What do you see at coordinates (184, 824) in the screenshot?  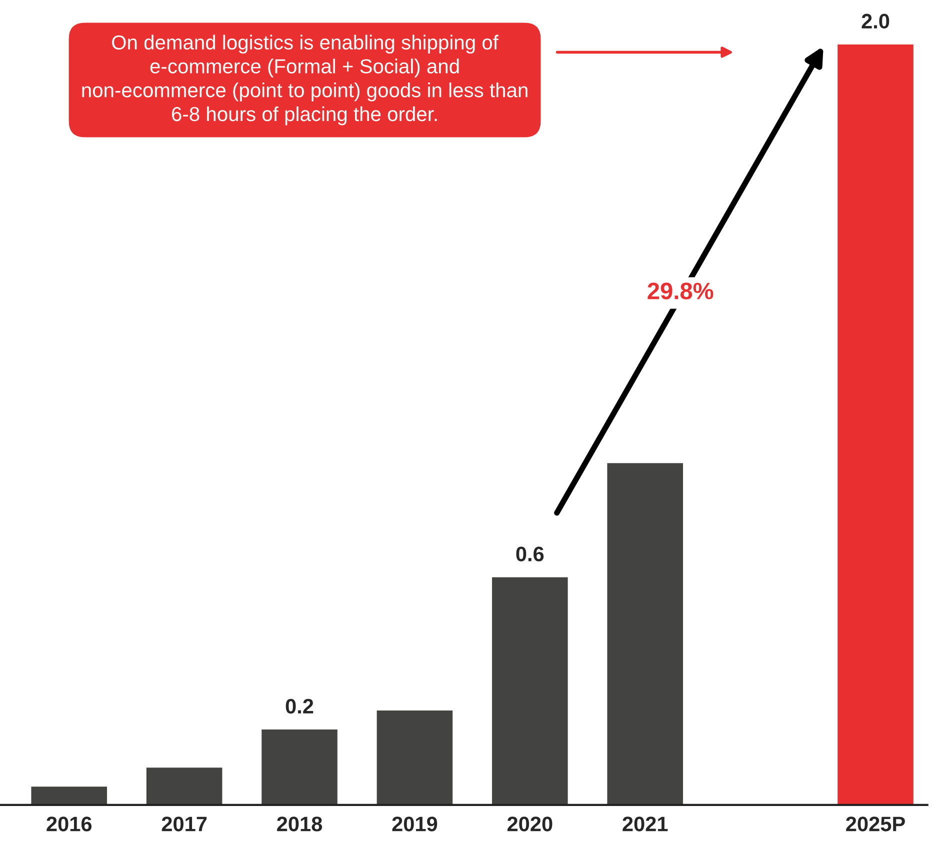 I see `x-tick-label: 2017` at bounding box center [184, 824].